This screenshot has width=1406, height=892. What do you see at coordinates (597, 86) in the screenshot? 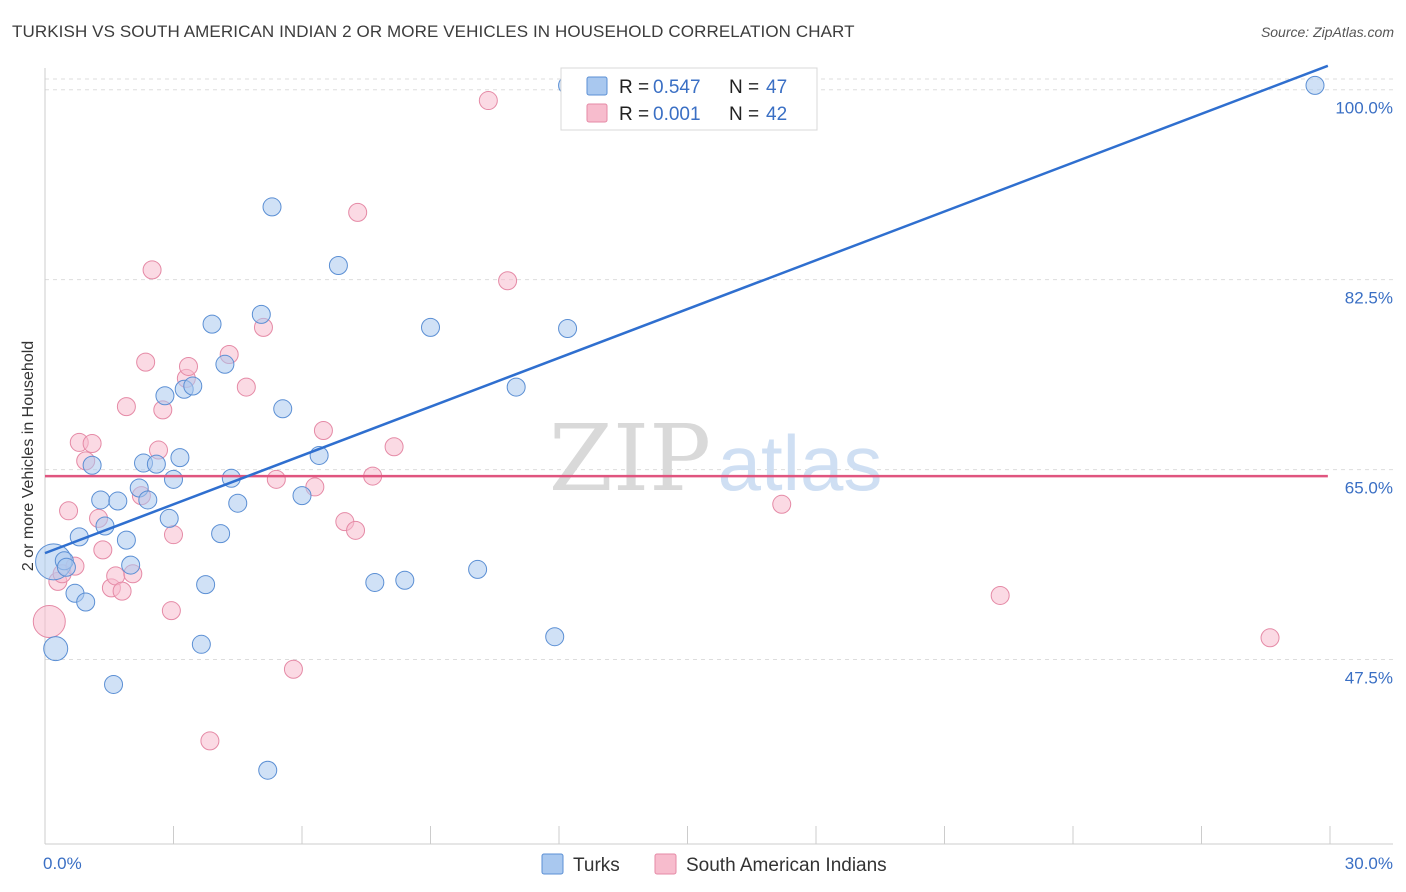
I see `legend-swatch-turks` at bounding box center [597, 86].